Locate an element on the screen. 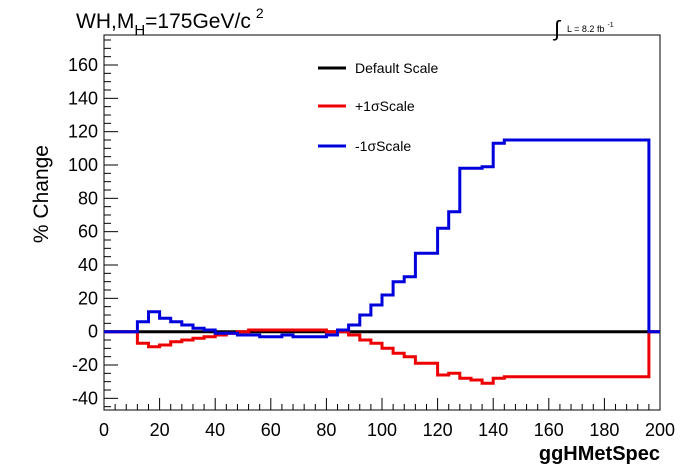 The image size is (696, 472). y-tick-label: 140 is located at coordinates (83, 98).